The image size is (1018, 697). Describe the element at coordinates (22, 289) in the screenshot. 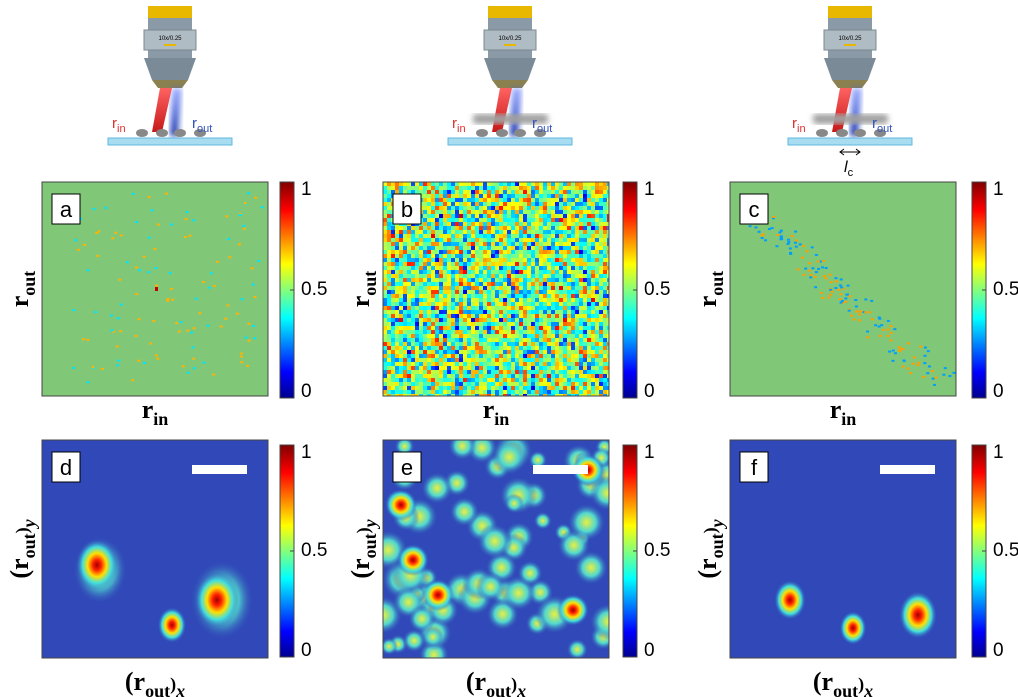

I see `axis-label: rout` at that location.